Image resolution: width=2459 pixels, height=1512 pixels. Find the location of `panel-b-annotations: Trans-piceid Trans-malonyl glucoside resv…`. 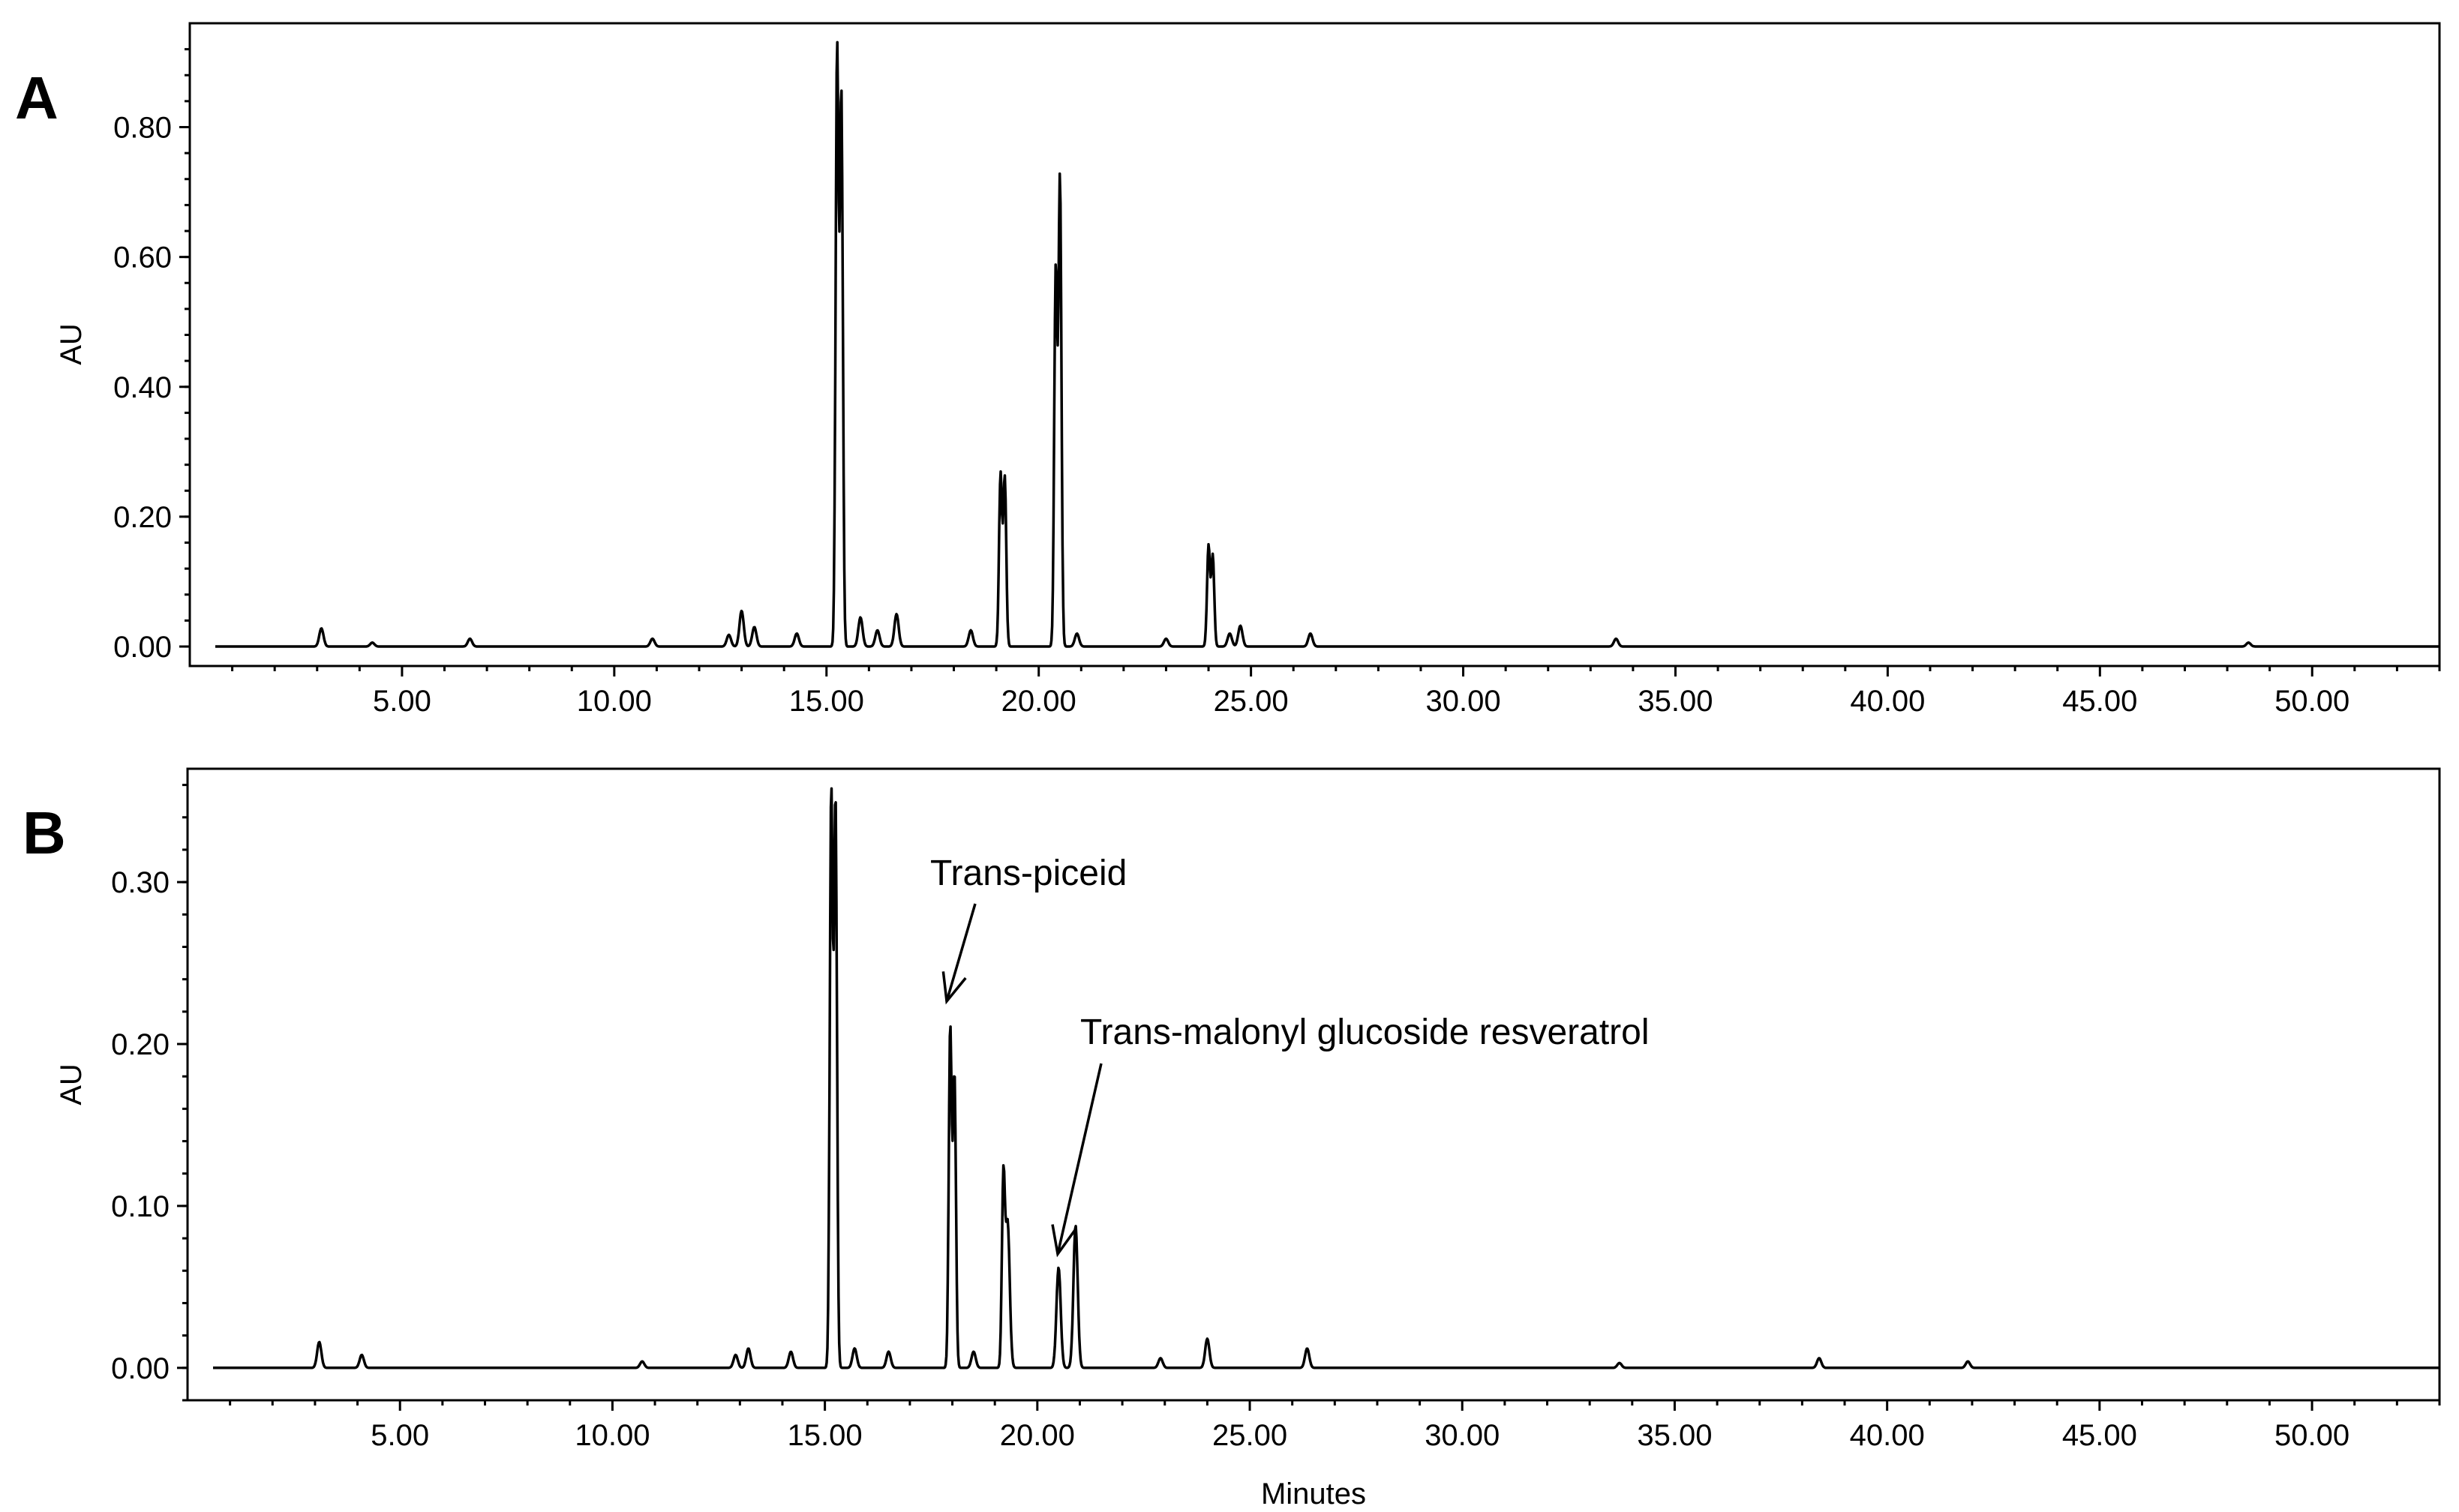

panel-b-annotations: Trans-piceid Trans-malonyl glucoside resv… is located at coordinates (1290, 1056).